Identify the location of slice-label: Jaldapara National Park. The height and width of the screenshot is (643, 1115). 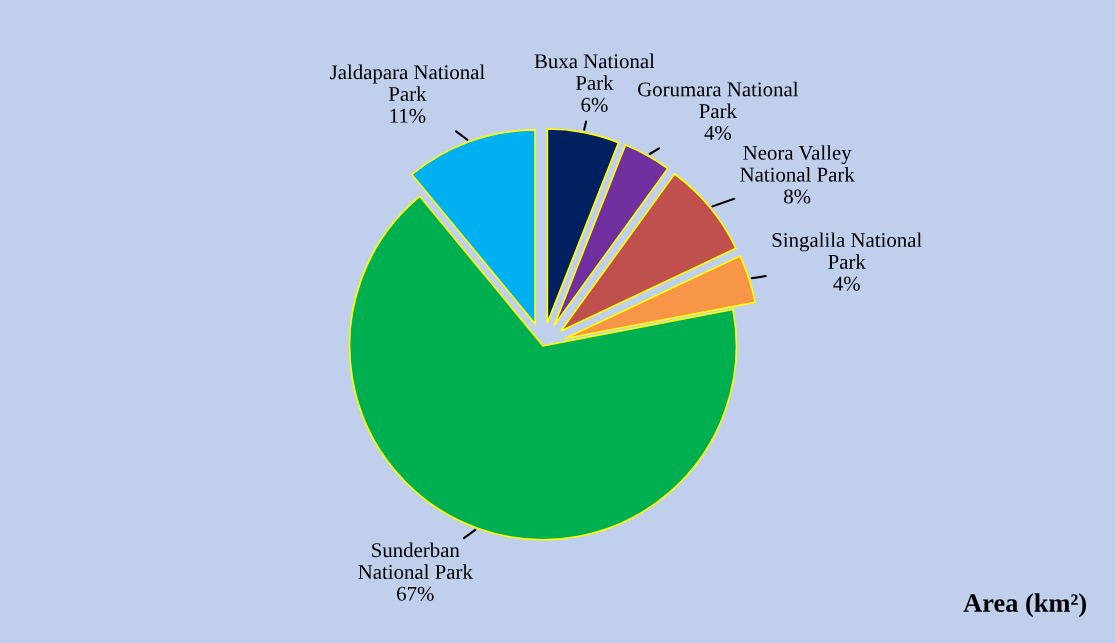
(407, 83).